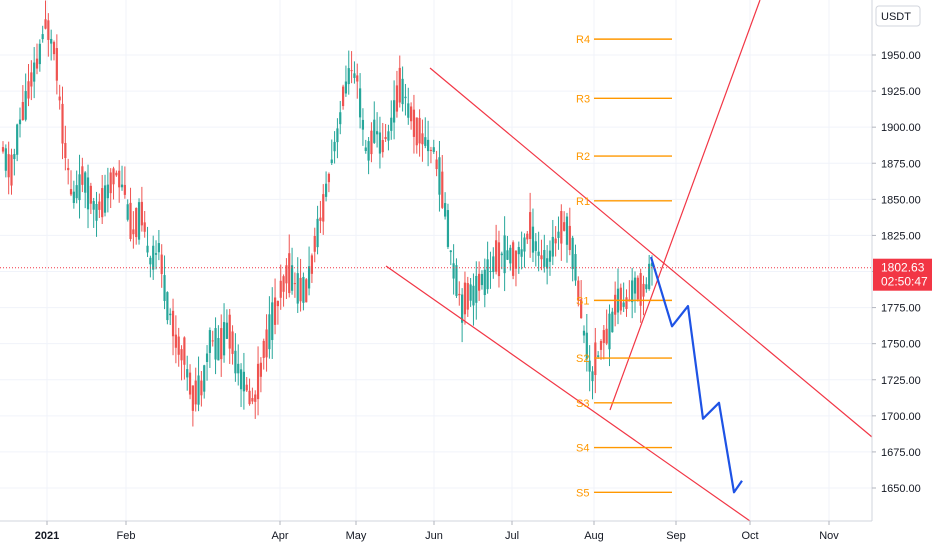  What do you see at coordinates (901, 128) in the screenshot?
I see `y-tick-label: 1900.00` at bounding box center [901, 128].